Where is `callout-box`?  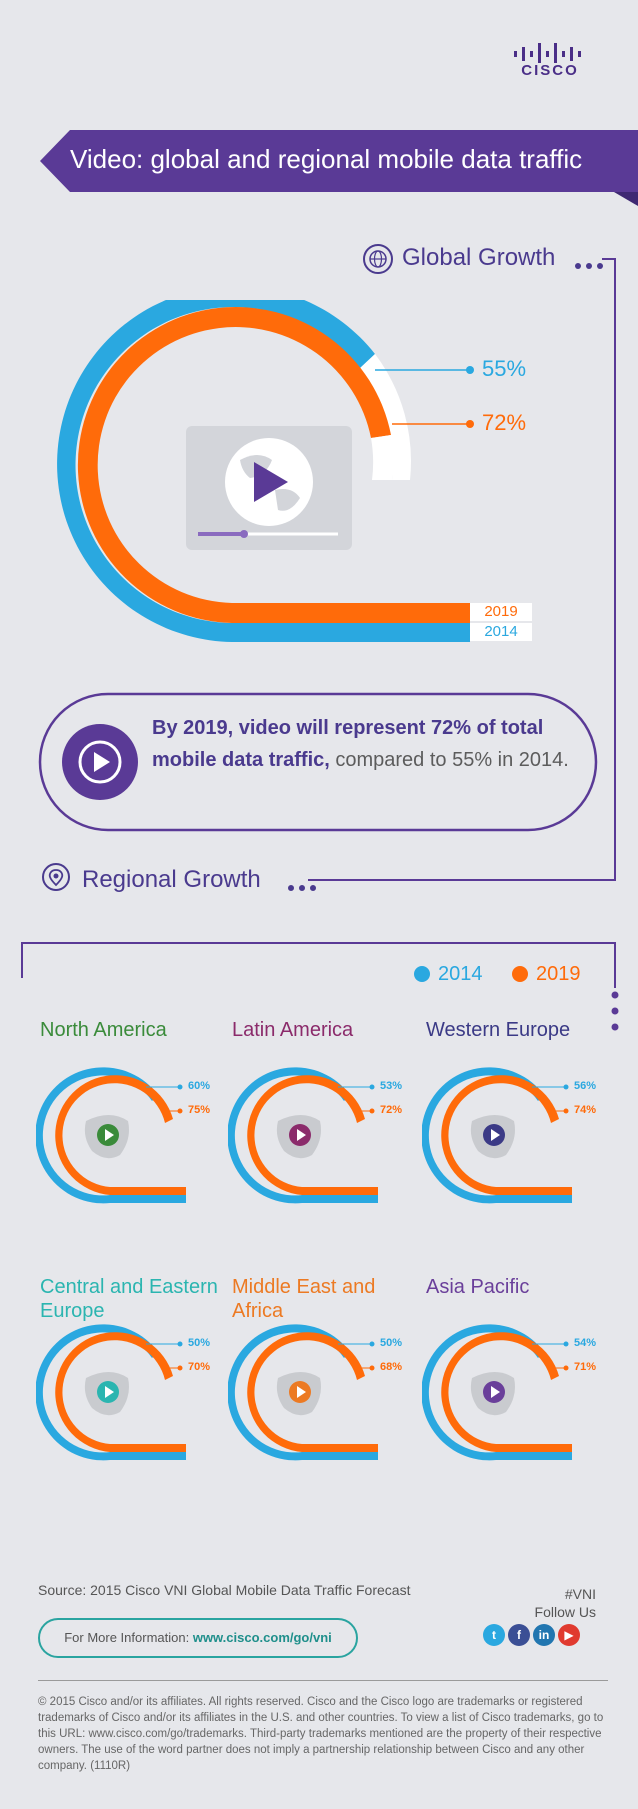 callout-box is located at coordinates (318, 762).